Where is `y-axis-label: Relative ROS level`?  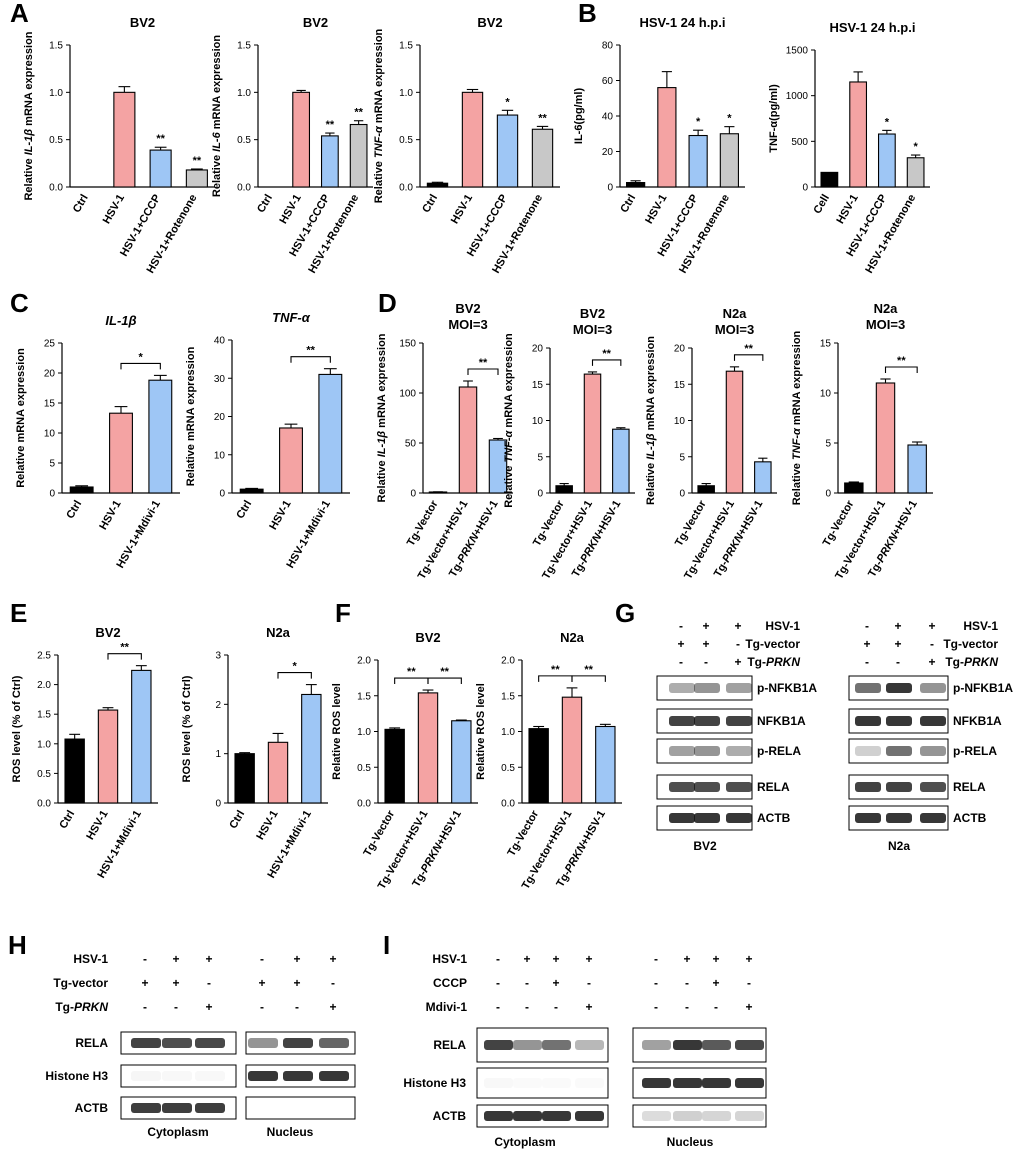
y-axis-label: Relative ROS level is located at coordinates (337, 731).